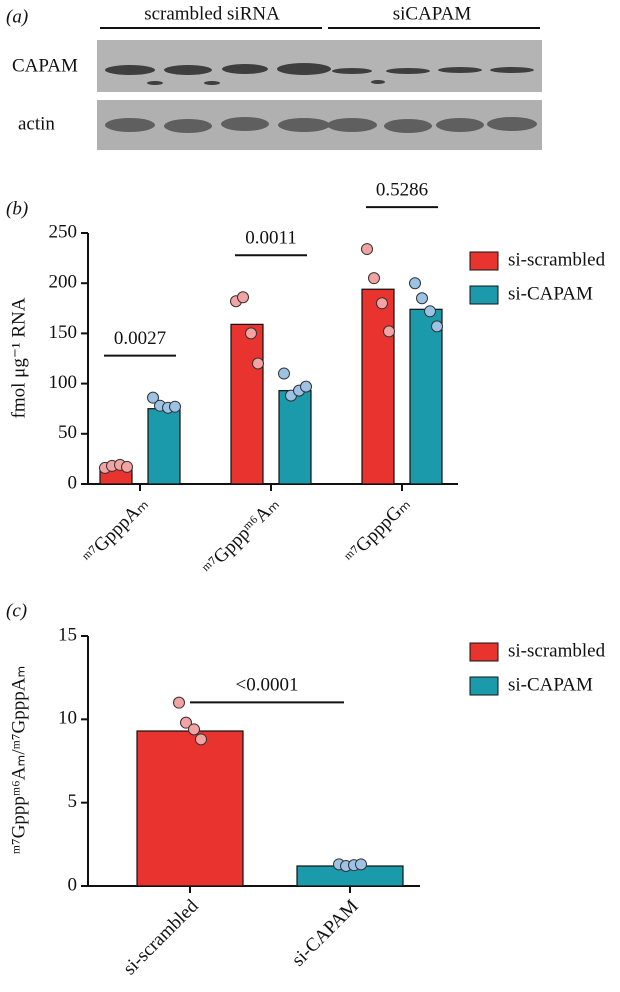  Describe the element at coordinates (18, 760) in the screenshot. I see `y-axis-label: ᵐ⁷Gpppᵐ⁶Aₘ/ᵐ⁷GpppAₘ` at that location.